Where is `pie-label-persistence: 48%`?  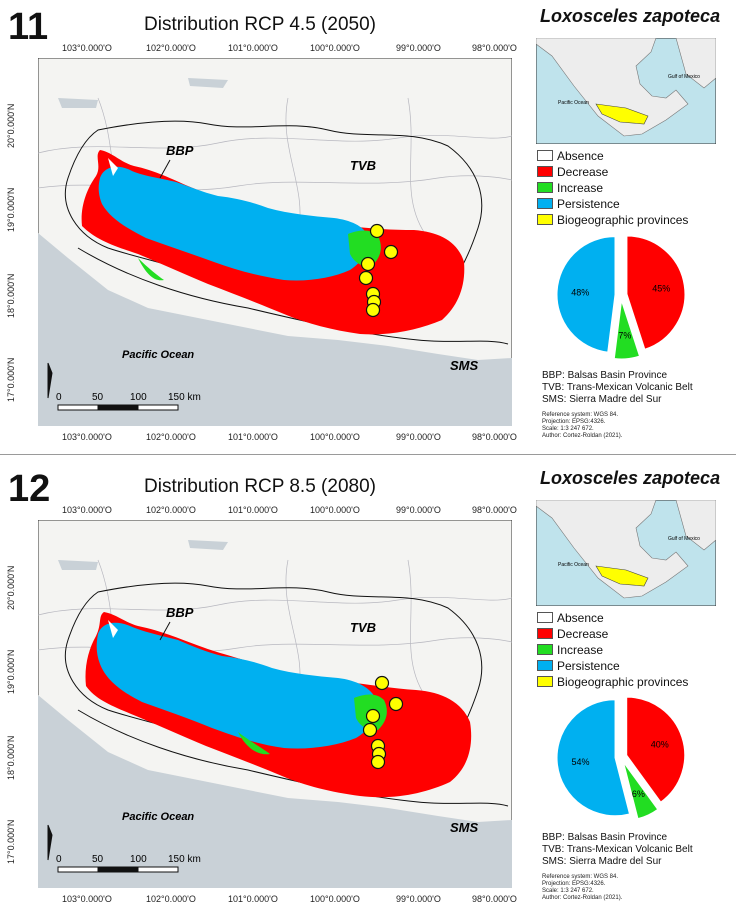 pie-label-persistence: 48% is located at coordinates (580, 292).